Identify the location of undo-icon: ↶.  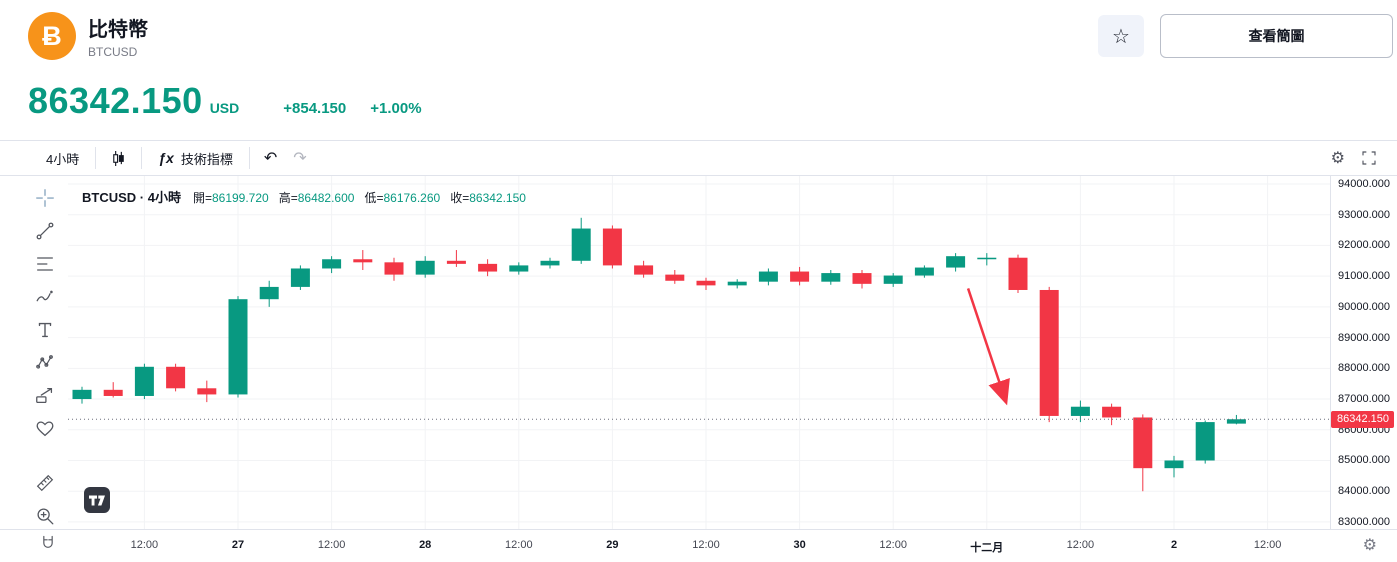
(270, 158).